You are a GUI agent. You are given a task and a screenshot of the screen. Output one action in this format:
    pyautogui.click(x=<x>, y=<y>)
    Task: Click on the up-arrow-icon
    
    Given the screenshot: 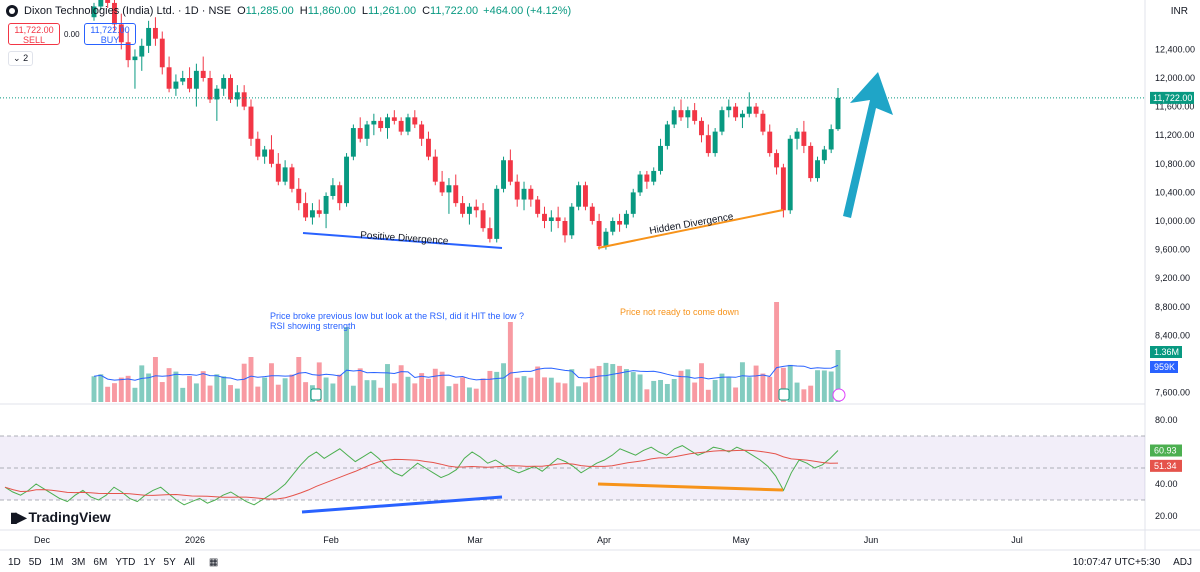 What is the action you would take?
    pyautogui.click(x=868, y=145)
    